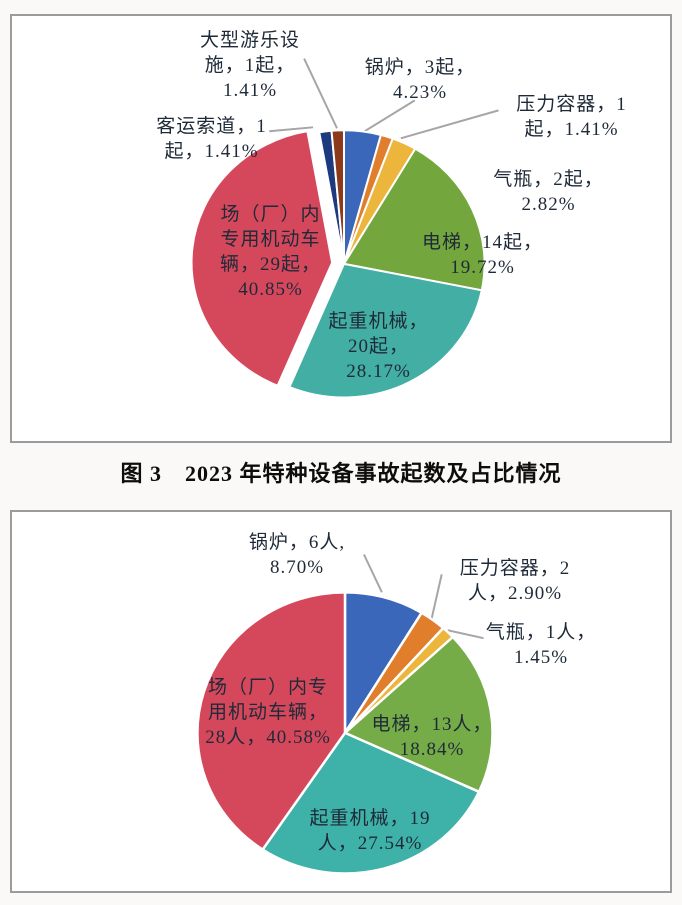  I want to click on leader-line-ropeway, so click(291, 129).